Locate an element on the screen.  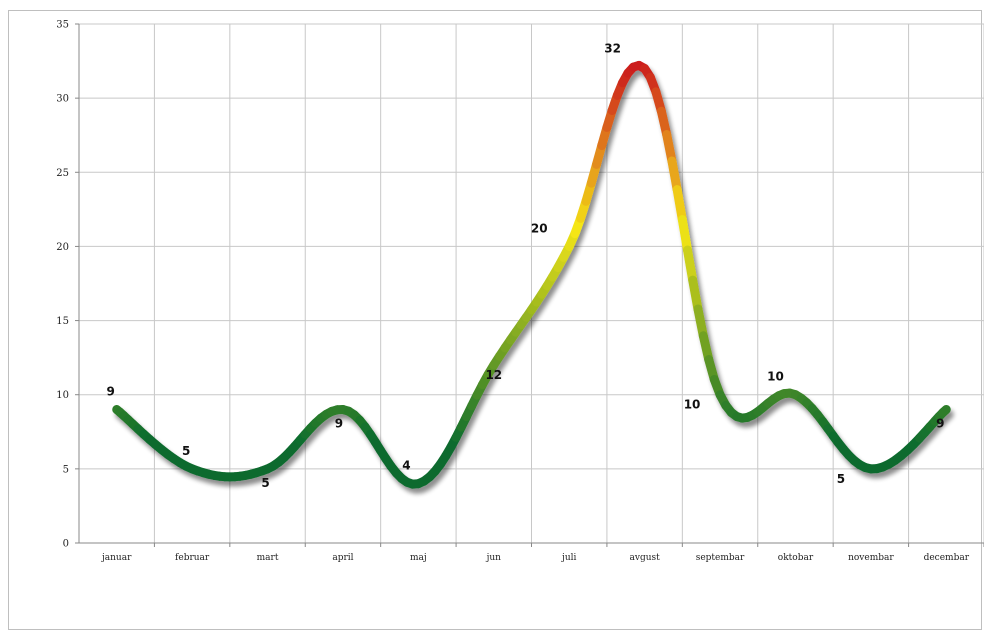
data-label: 32 is located at coordinates (612, 48).